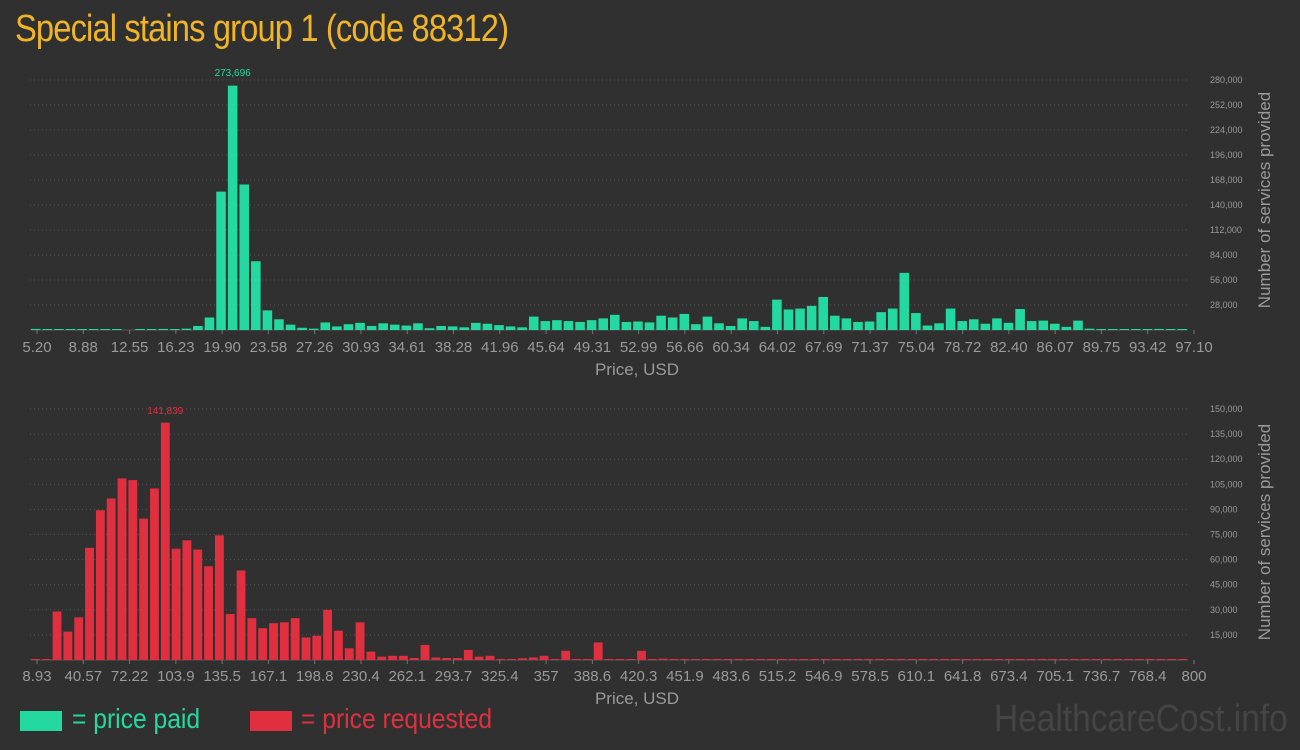 This screenshot has height=750, width=1300. What do you see at coordinates (1141, 719) in the screenshot?
I see `watermark-logo: HealthcareCost.info` at bounding box center [1141, 719].